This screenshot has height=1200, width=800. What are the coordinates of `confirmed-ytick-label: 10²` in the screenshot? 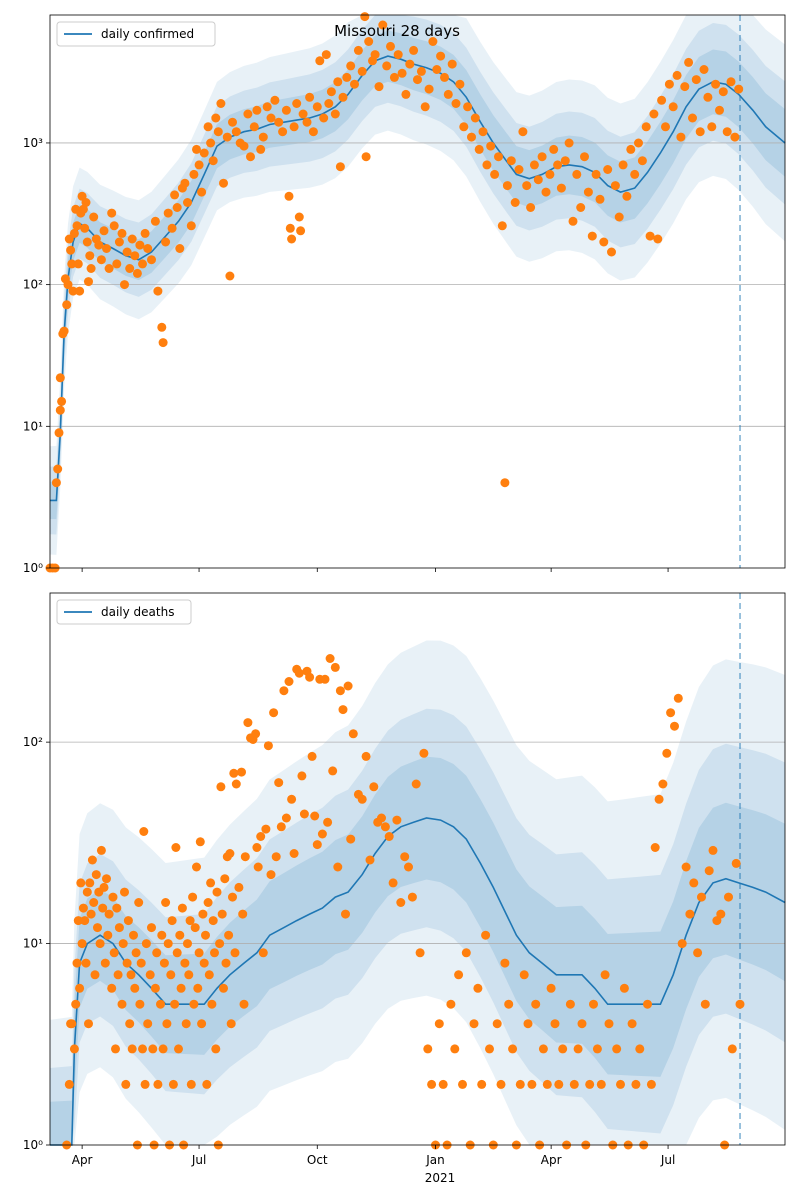 It's located at (33, 285).